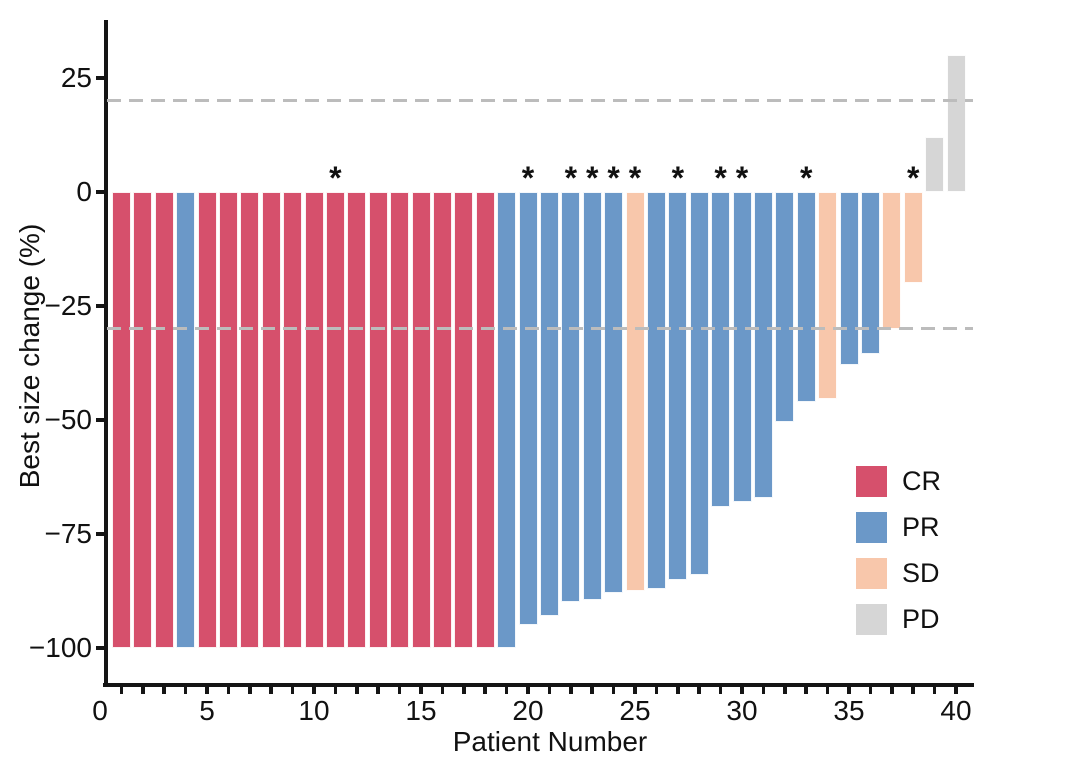 The width and height of the screenshot is (1080, 763). What do you see at coordinates (921, 573) in the screenshot?
I see `legend-label-sd: SD` at bounding box center [921, 573].